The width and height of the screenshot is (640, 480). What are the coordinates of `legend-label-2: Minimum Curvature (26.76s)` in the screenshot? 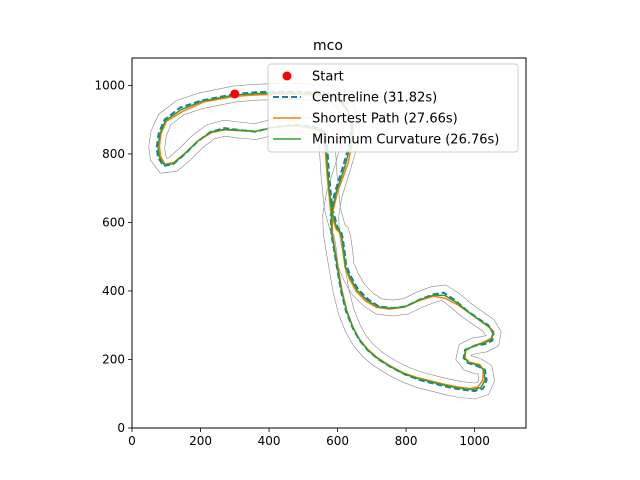 It's located at (405, 140).